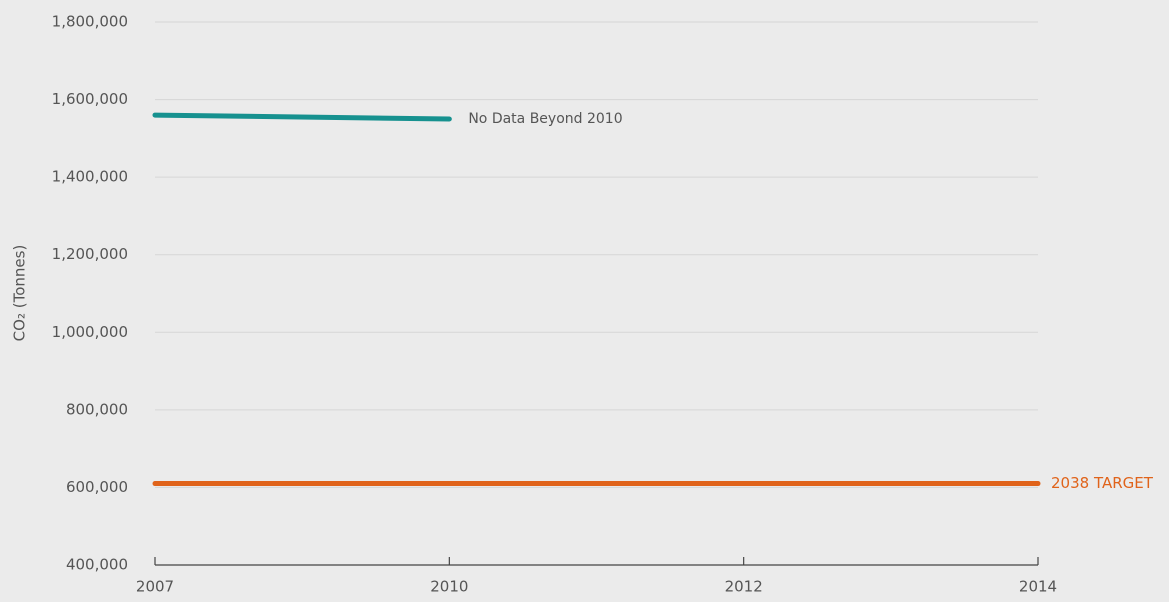 Image resolution: width=1169 pixels, height=602 pixels. What do you see at coordinates (449, 587) in the screenshot?
I see `x-tick-label: 2010` at bounding box center [449, 587].